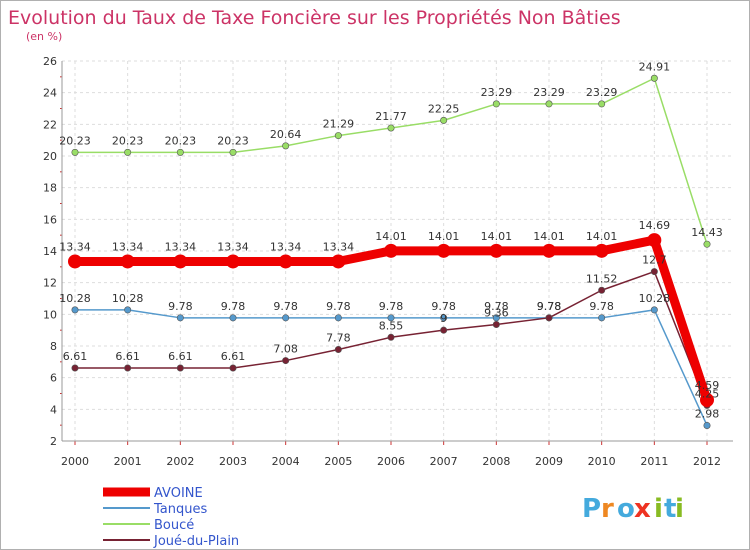 Image resolution: width=750 pixels, height=550 pixels. Describe the element at coordinates (233, 461) in the screenshot. I see `x-tick-label: 2003` at that location.